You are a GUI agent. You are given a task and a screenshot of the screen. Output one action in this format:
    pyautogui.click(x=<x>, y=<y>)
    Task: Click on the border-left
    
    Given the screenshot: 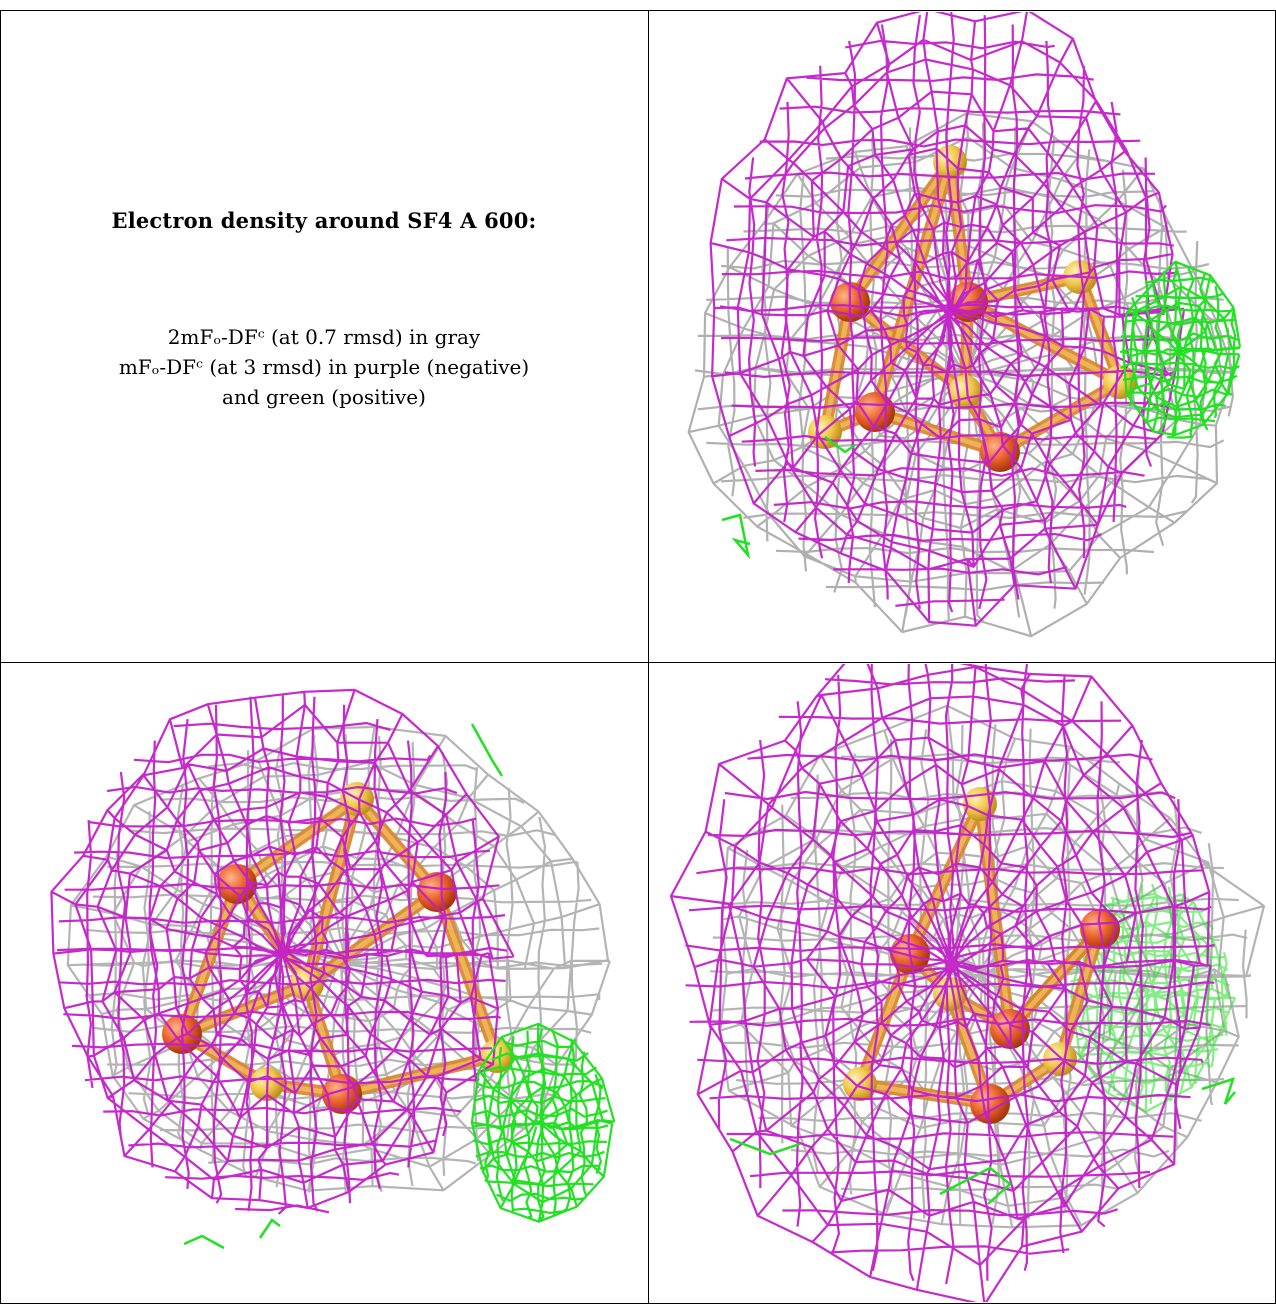 What is the action you would take?
    pyautogui.click(x=0, y=657)
    